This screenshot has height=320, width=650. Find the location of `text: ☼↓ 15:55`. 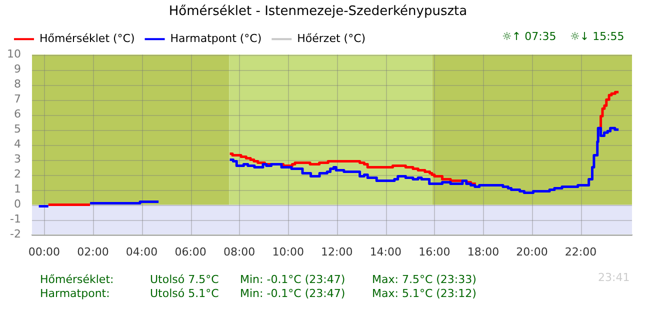

text: ☼↓ 15:55 is located at coordinates (597, 36).